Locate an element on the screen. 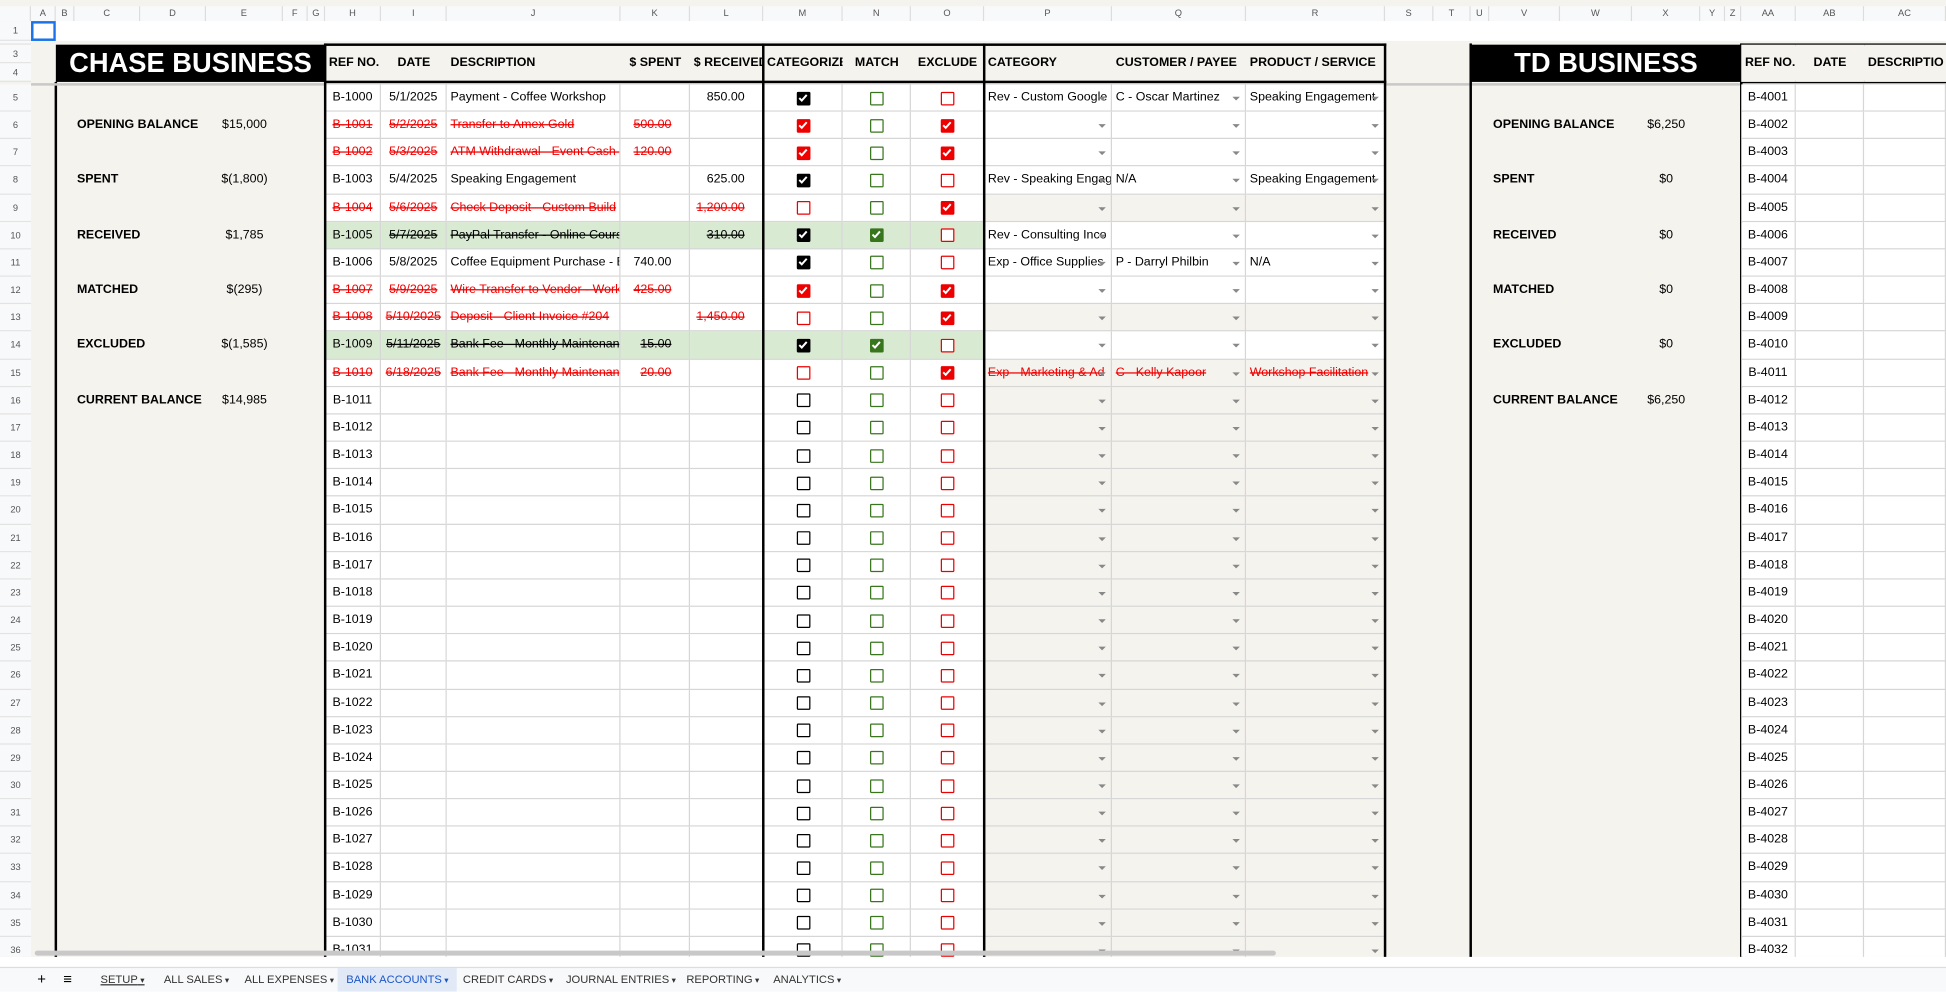 The height and width of the screenshot is (992, 1946). sheet-tab: JOURNAL ENTRIES ▾ is located at coordinates (620, 980).